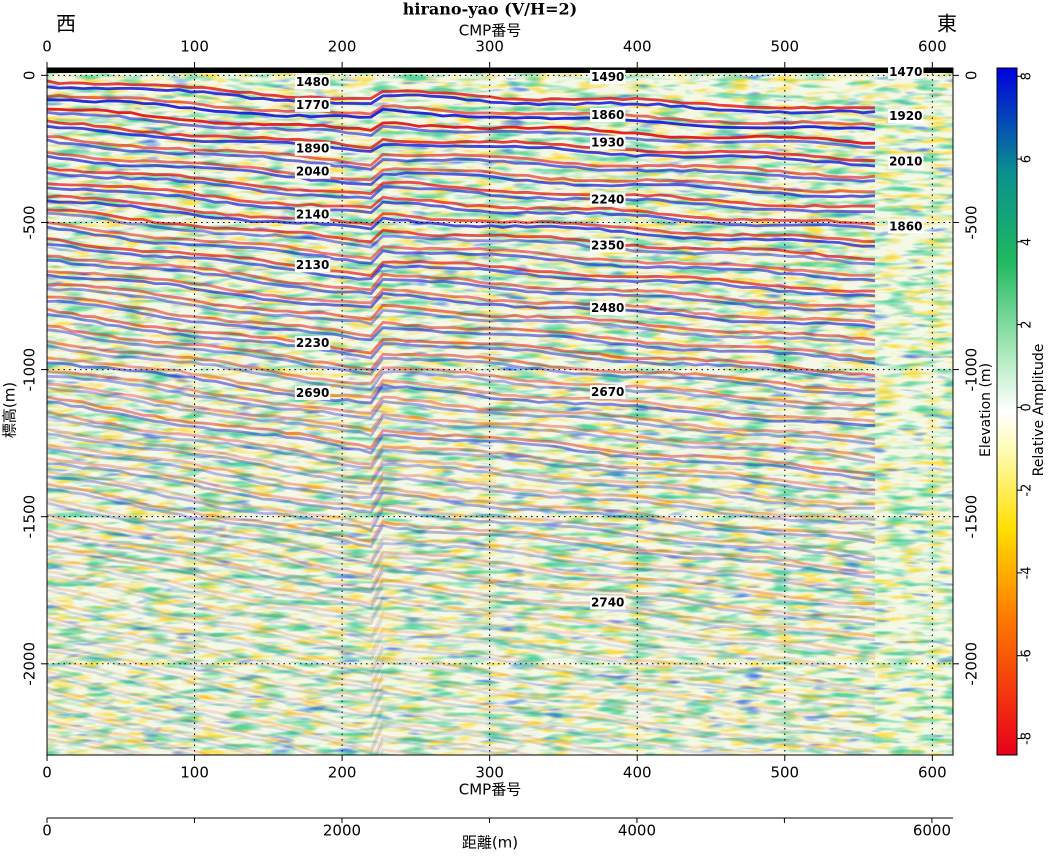  Describe the element at coordinates (986, 410) in the screenshot. I see `y-label-right: Elevation (m)` at that location.